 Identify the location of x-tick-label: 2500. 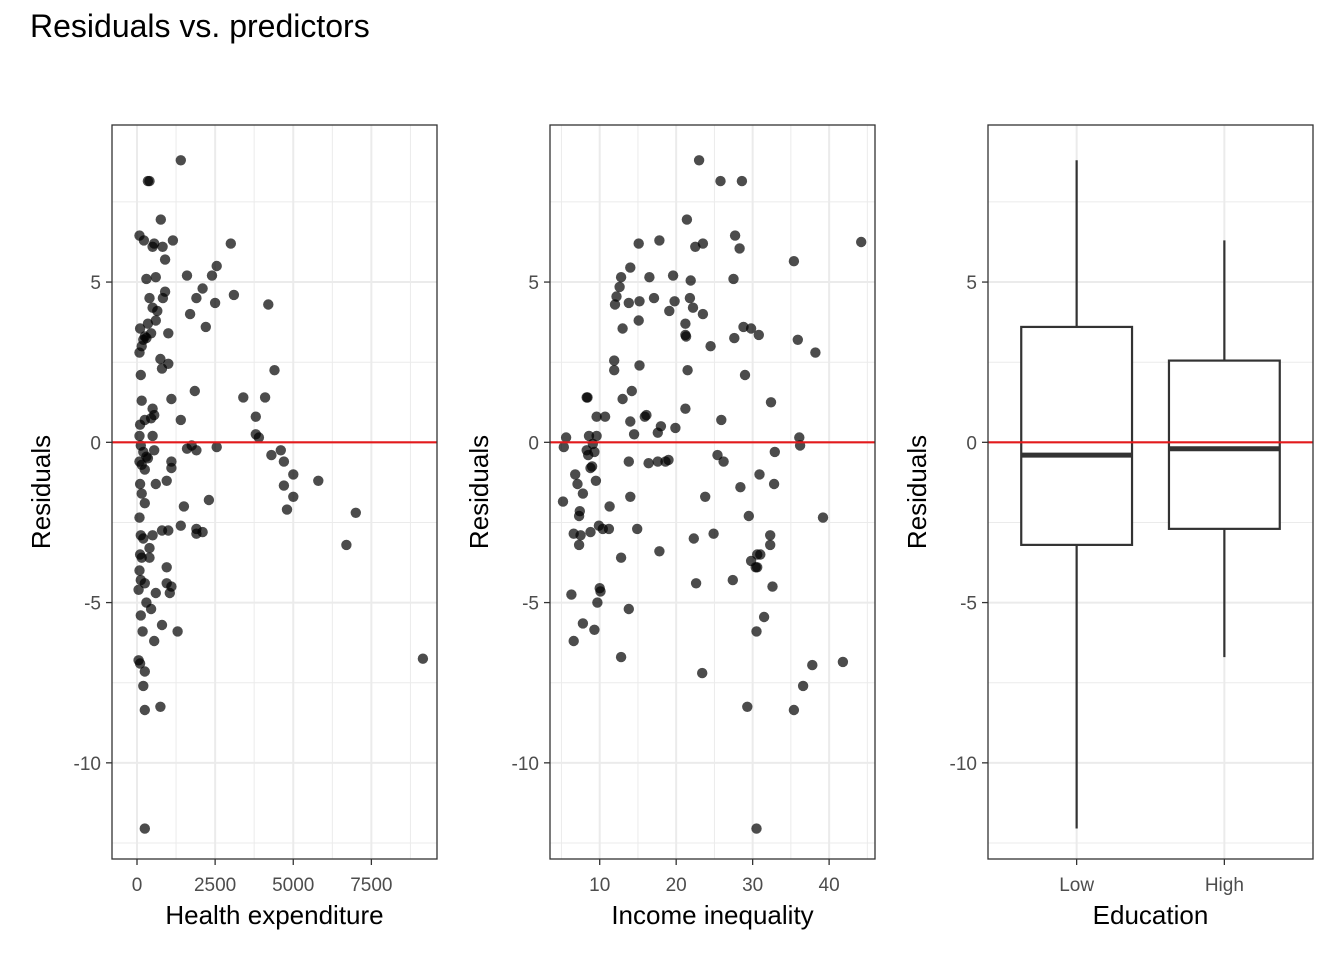
(215, 885).